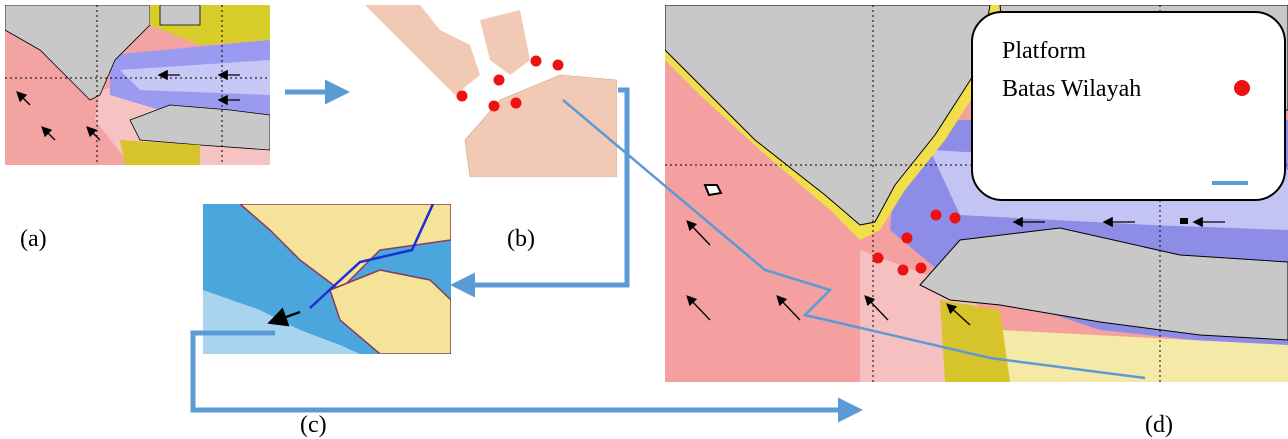 The height and width of the screenshot is (439, 1288). Describe the element at coordinates (521, 239) in the screenshot. I see `label: (b)` at that location.